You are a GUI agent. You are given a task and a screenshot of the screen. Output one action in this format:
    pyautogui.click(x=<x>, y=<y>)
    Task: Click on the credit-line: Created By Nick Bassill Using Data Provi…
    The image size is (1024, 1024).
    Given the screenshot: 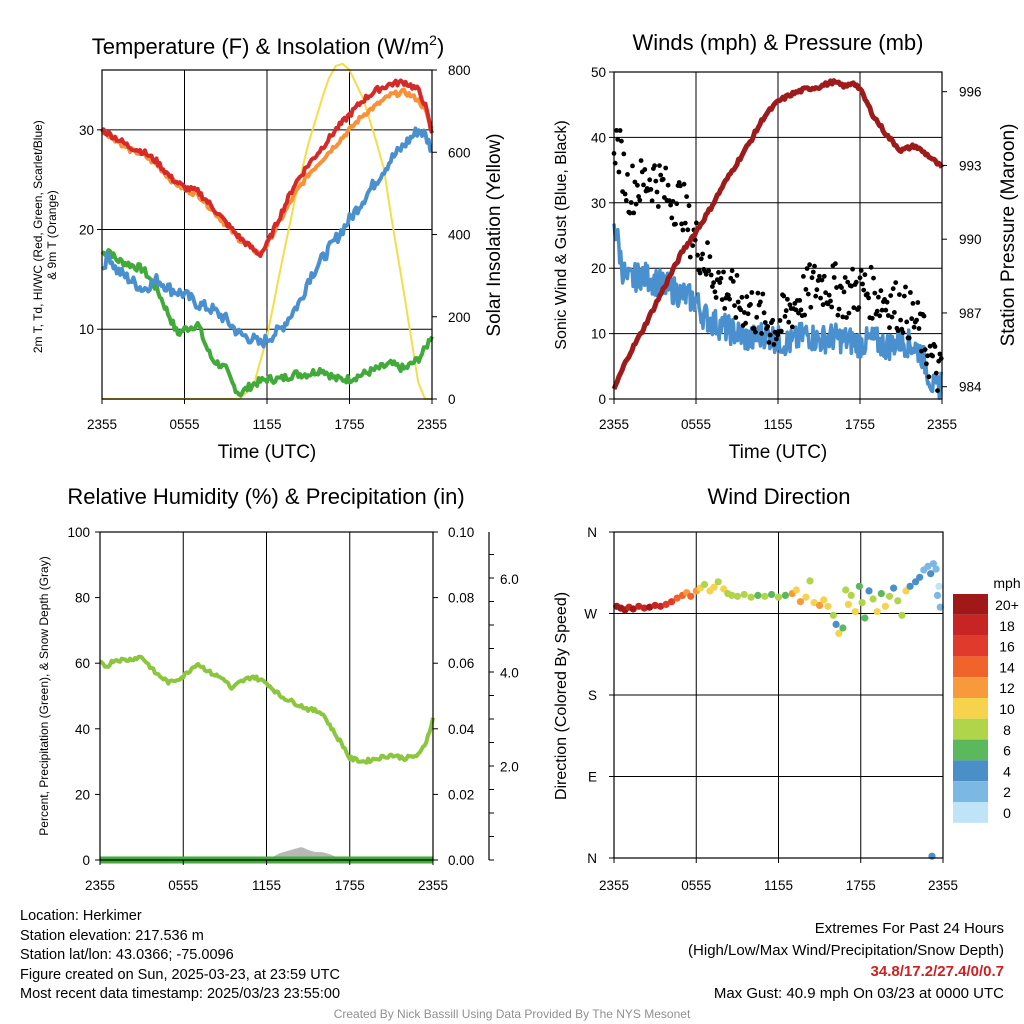 What is the action you would take?
    pyautogui.click(x=512, y=1014)
    